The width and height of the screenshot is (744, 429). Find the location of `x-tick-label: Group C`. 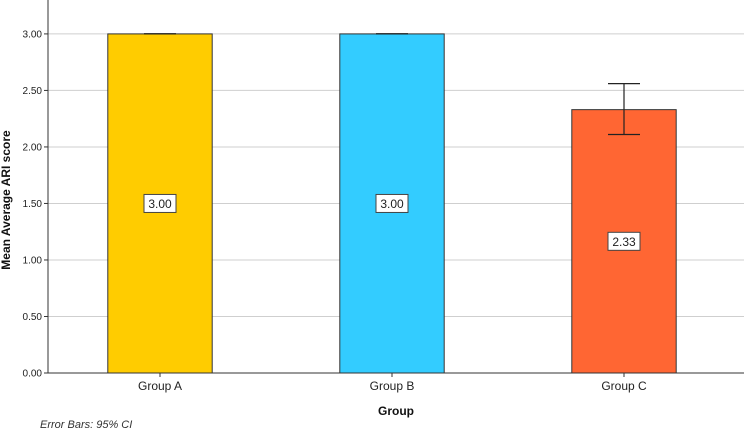

x-tick-label: Group C is located at coordinates (624, 386).